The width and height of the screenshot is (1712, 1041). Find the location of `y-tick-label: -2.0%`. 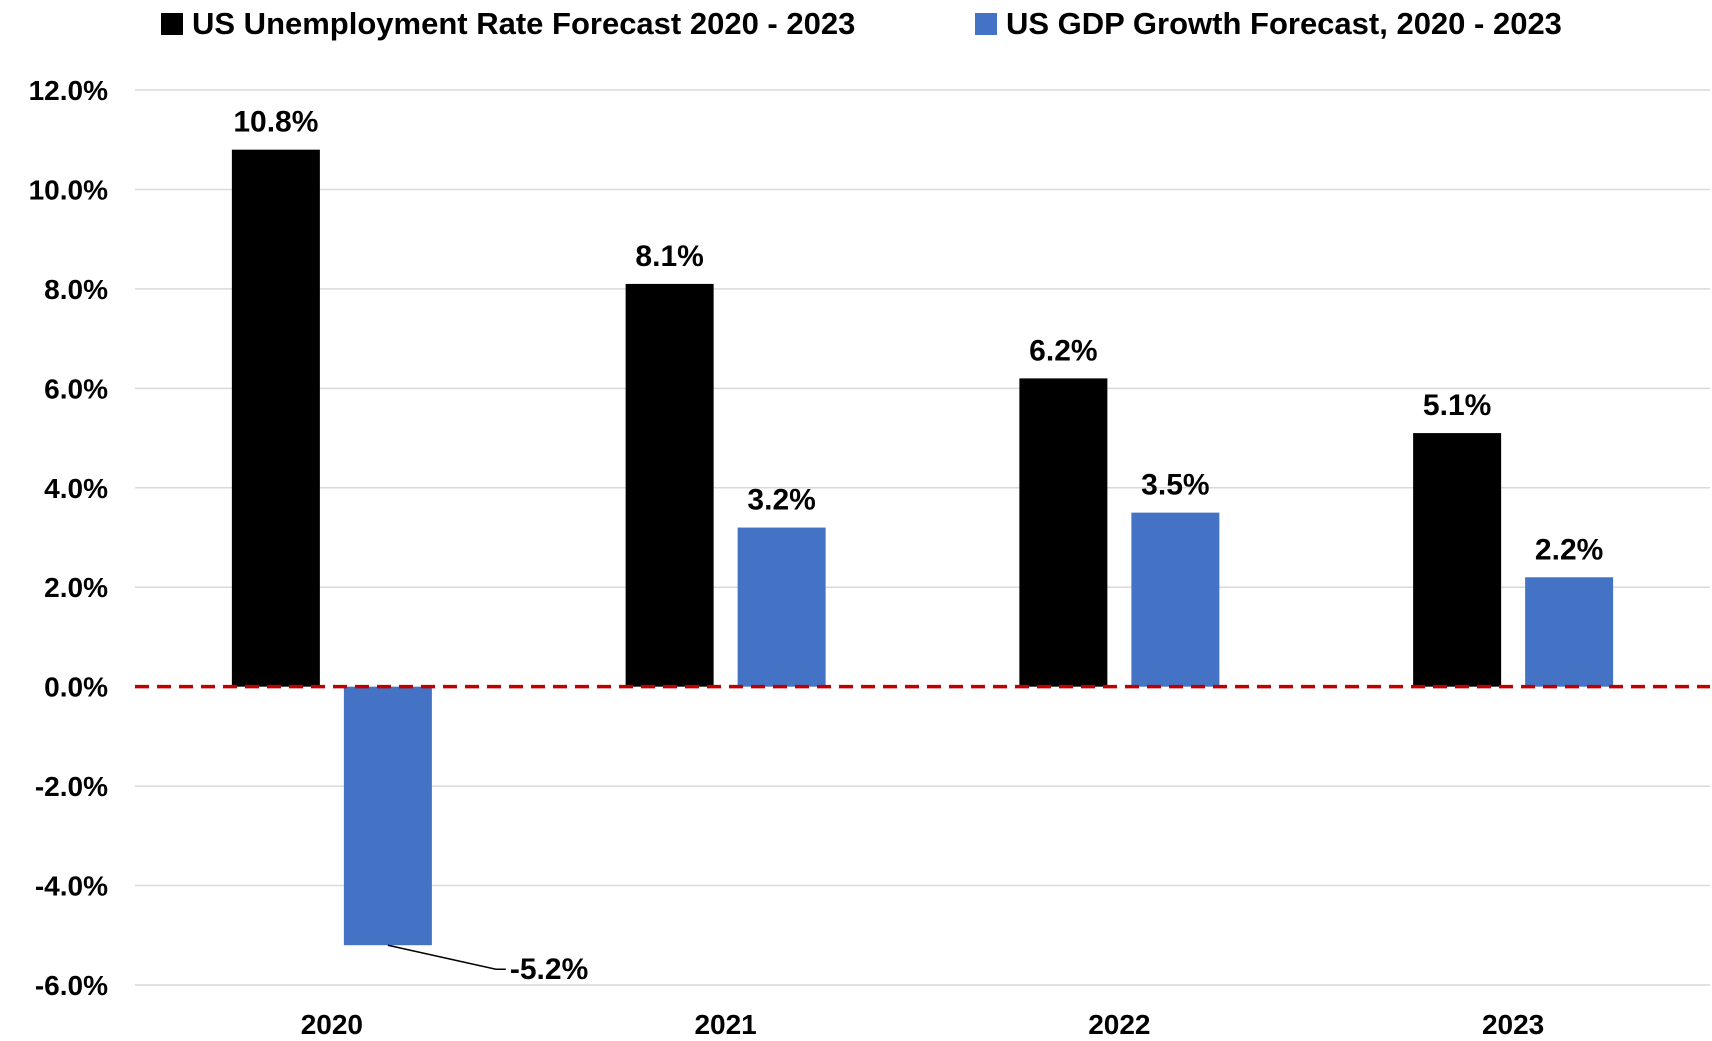

y-tick-label: -2.0% is located at coordinates (71, 786).